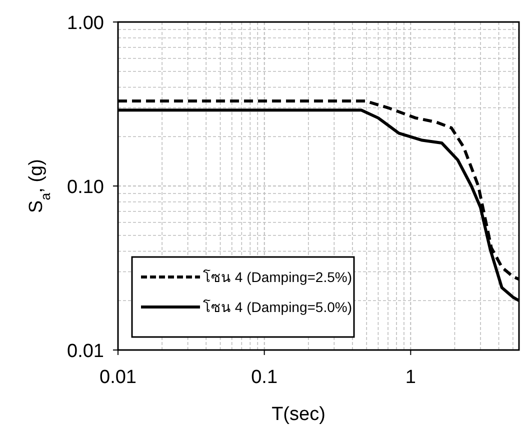 The image size is (521, 437). Describe the element at coordinates (299, 414) in the screenshot. I see `x-axis-title: T(sec)` at that location.